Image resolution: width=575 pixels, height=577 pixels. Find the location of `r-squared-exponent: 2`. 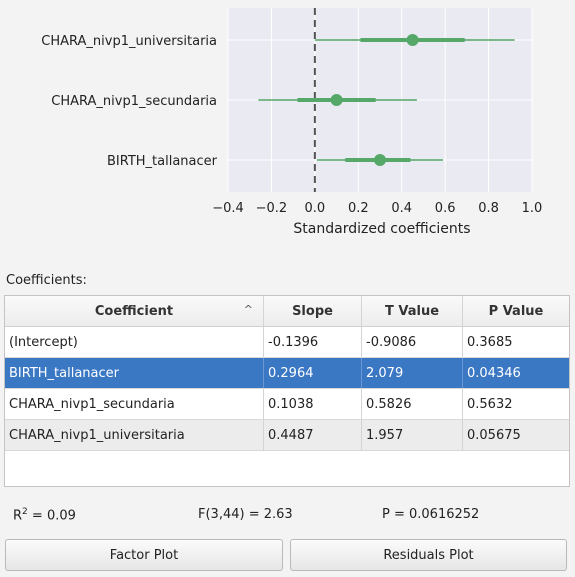

r-squared-exponent: 2 is located at coordinates (25, 512).